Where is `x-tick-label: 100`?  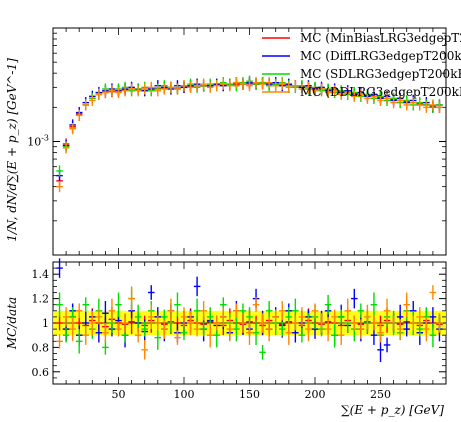
x-tick-label: 100 is located at coordinates (184, 394).